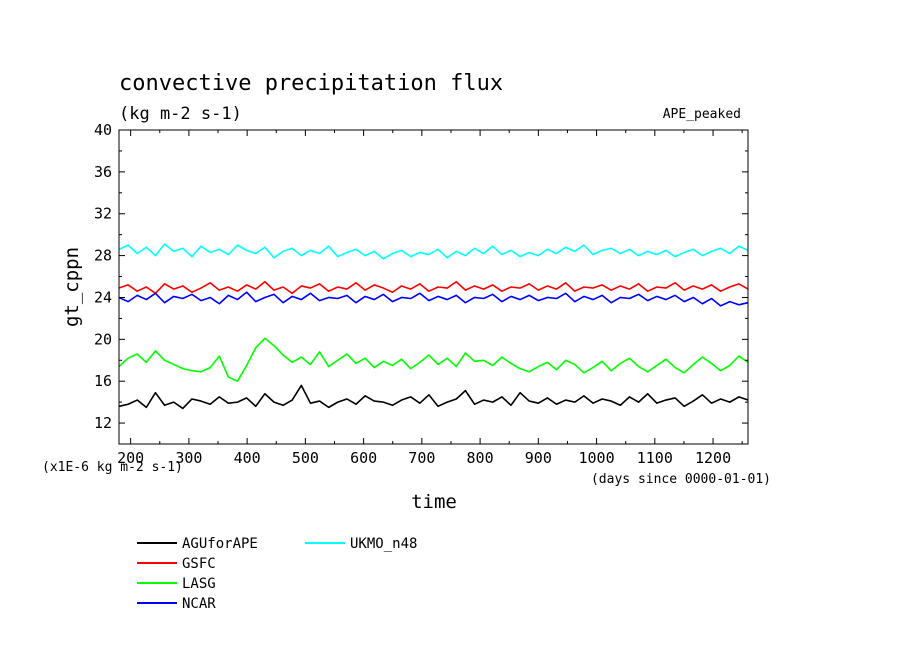  Describe the element at coordinates (247, 458) in the screenshot. I see `x-tick-label: 400` at that location.